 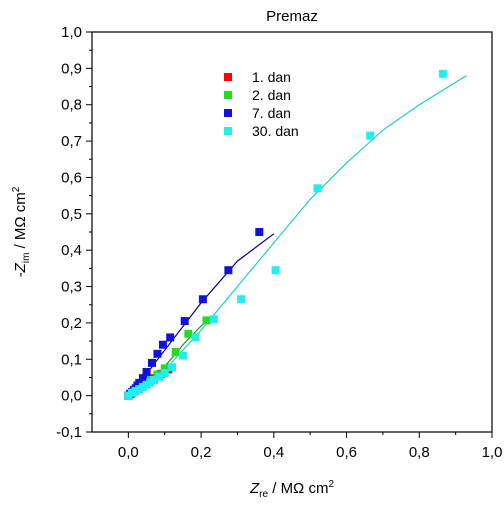 I want to click on y-tick-label: 0,9, so click(x=71, y=68).